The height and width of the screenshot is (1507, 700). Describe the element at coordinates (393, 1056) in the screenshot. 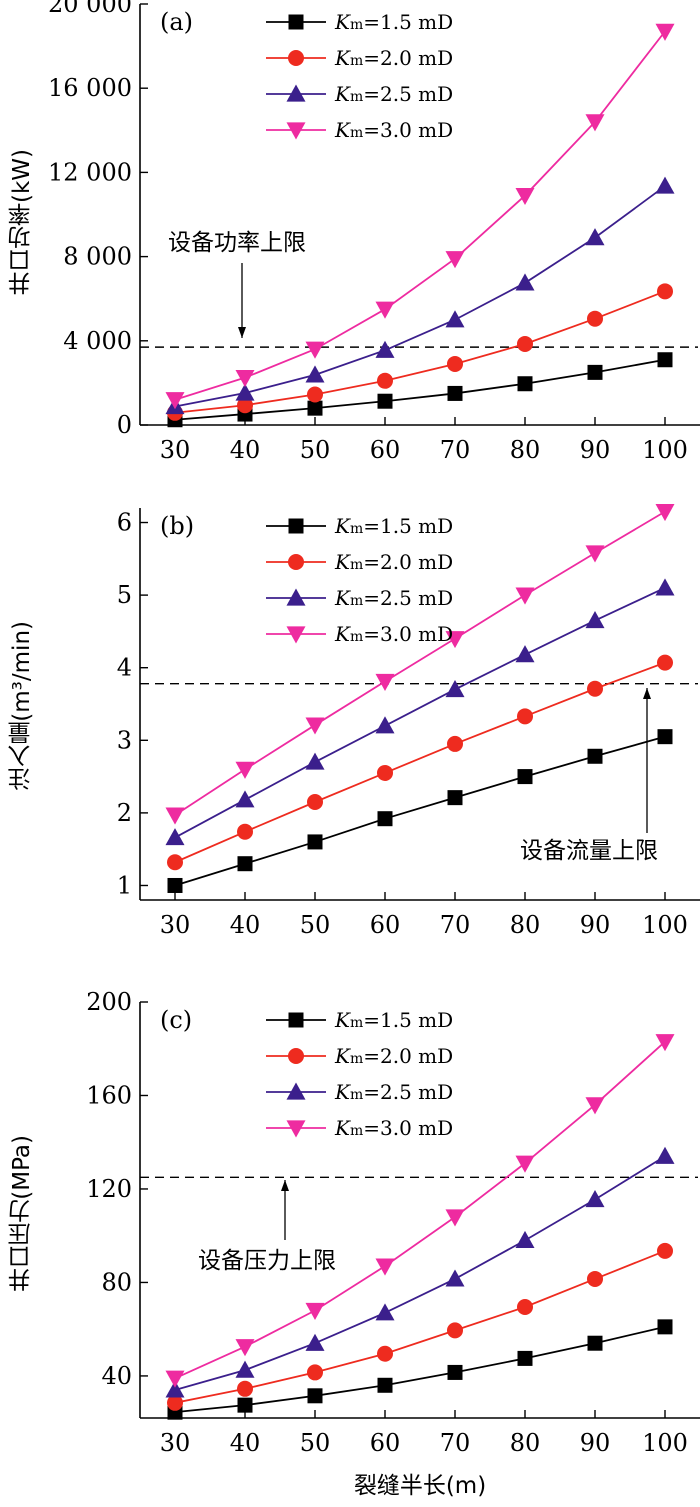

I see `panel-c-legend-label: Km=2.0 mD` at that location.